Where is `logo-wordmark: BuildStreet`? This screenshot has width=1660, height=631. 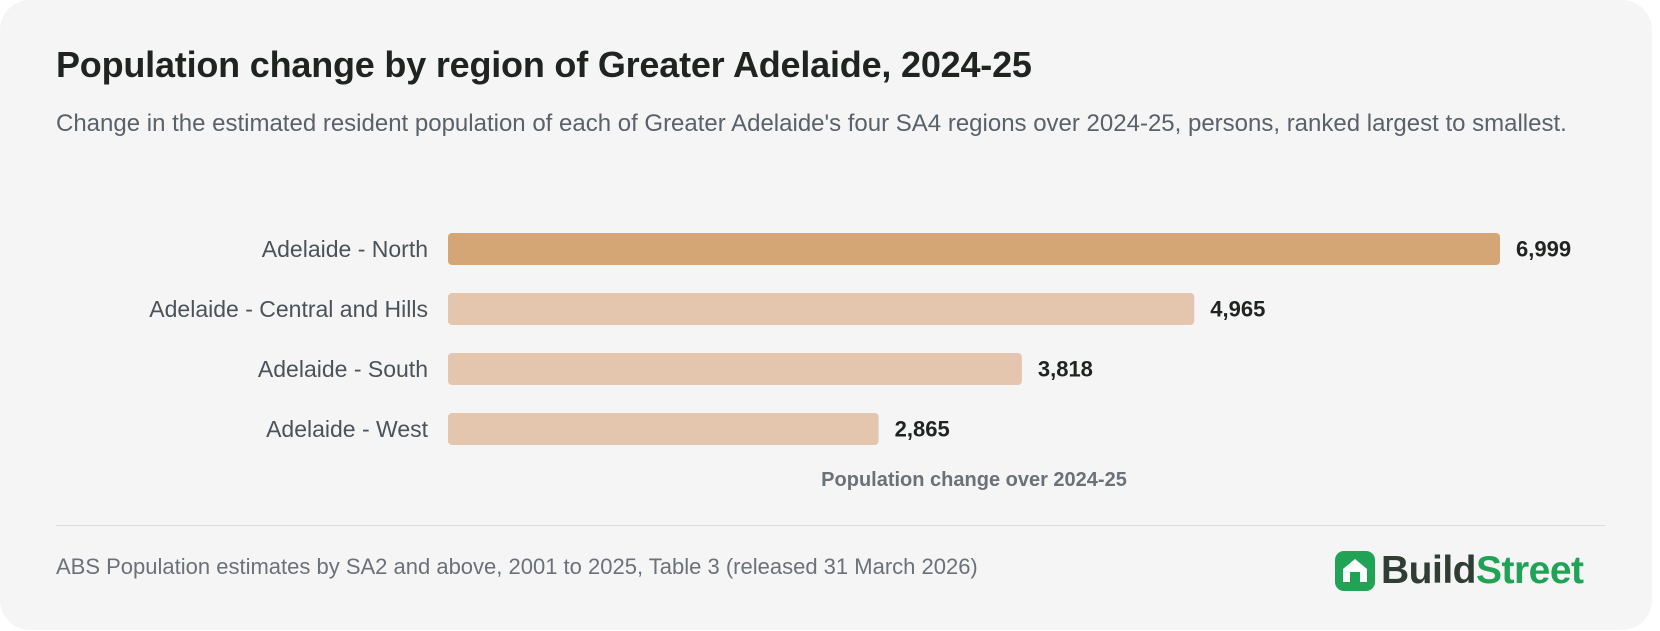 logo-wordmark: BuildStreet is located at coordinates (1482, 571).